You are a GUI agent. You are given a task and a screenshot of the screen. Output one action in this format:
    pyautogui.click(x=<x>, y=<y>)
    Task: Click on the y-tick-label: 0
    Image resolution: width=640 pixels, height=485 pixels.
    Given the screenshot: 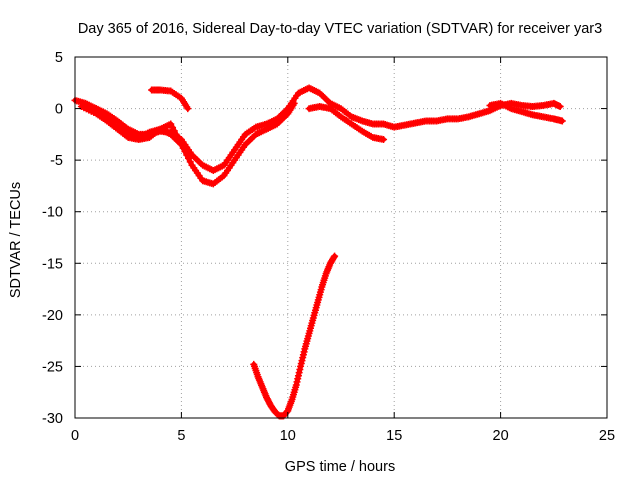 What is the action you would take?
    pyautogui.click(x=59, y=110)
    